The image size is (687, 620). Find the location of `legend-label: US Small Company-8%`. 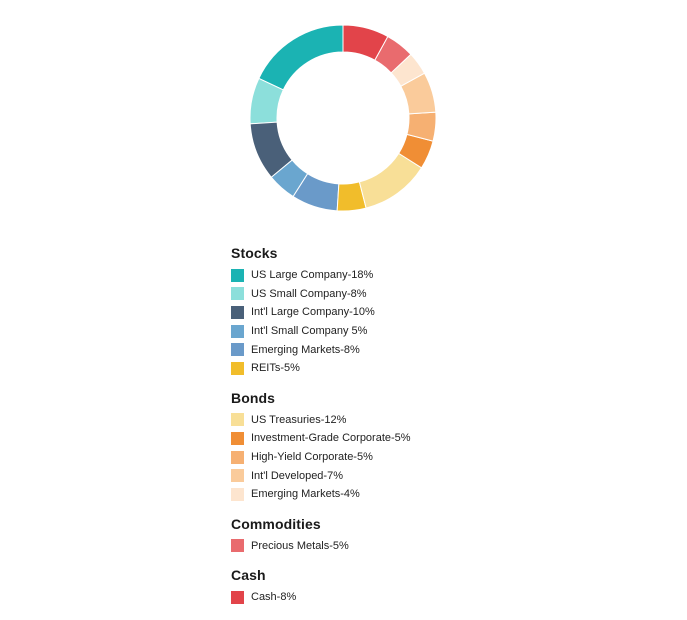

legend-label: US Small Company-8% is located at coordinates (309, 293).